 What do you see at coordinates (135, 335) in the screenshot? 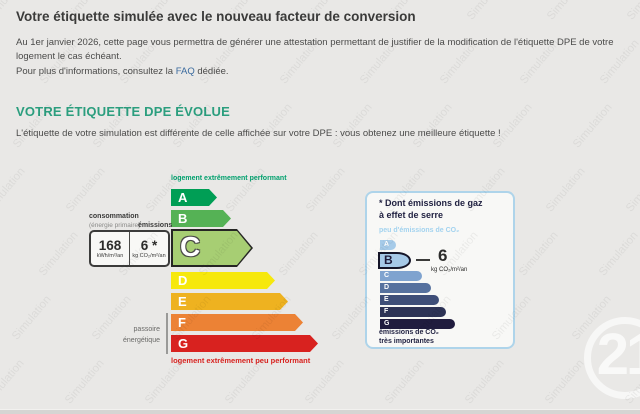
I see `energy-sieve-label: passoire énergétique` at bounding box center [135, 335].